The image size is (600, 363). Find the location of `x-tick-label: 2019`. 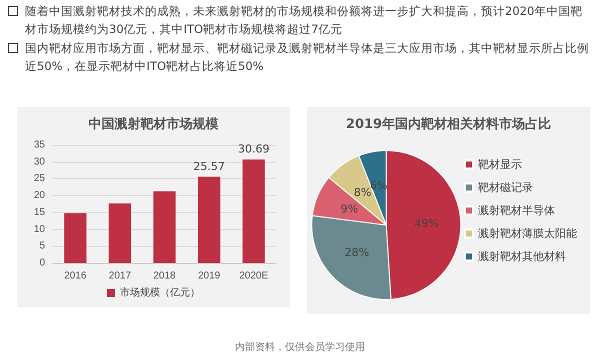

x-tick-label: 2019 is located at coordinates (209, 276).